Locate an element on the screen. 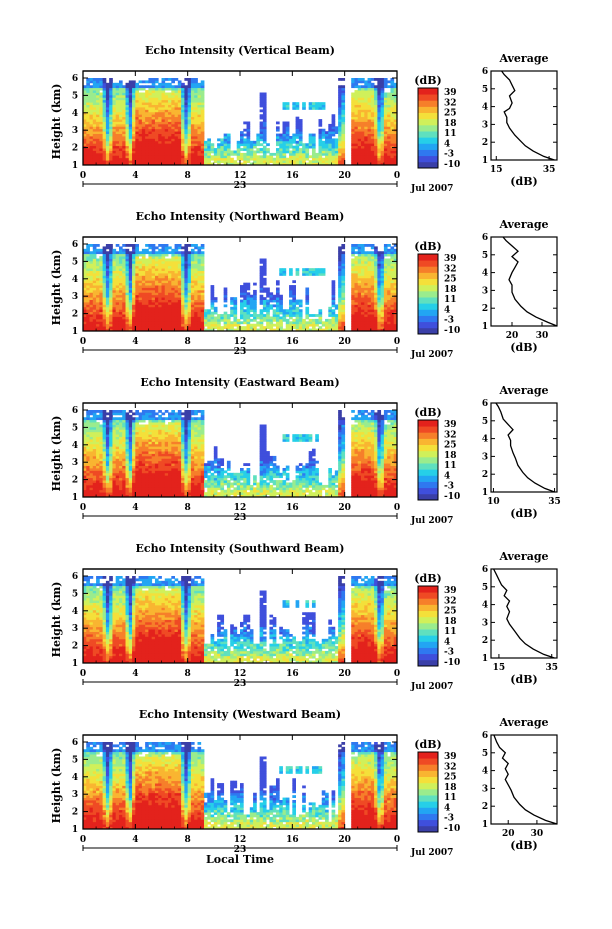 The height and width of the screenshot is (929, 612). x-tick-label: 12 is located at coordinates (240, 176).